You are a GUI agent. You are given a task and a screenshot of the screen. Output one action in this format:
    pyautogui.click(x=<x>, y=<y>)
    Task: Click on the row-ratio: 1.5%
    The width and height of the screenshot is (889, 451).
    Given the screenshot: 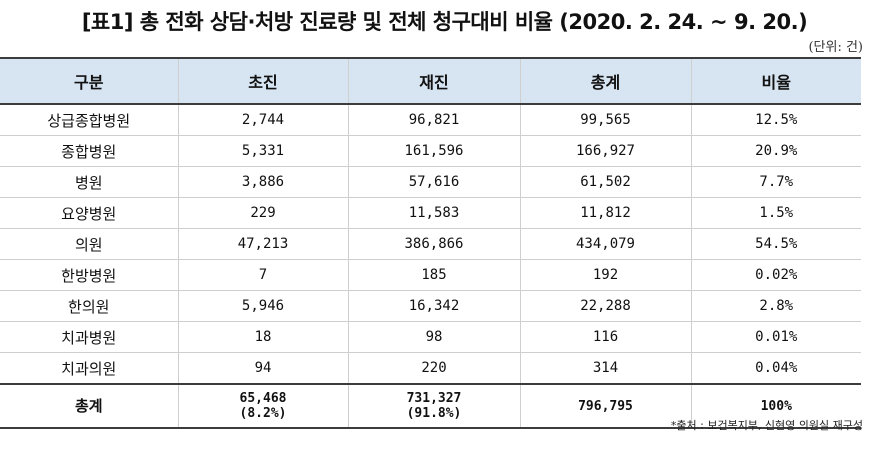 What is the action you would take?
    pyautogui.click(x=776, y=213)
    